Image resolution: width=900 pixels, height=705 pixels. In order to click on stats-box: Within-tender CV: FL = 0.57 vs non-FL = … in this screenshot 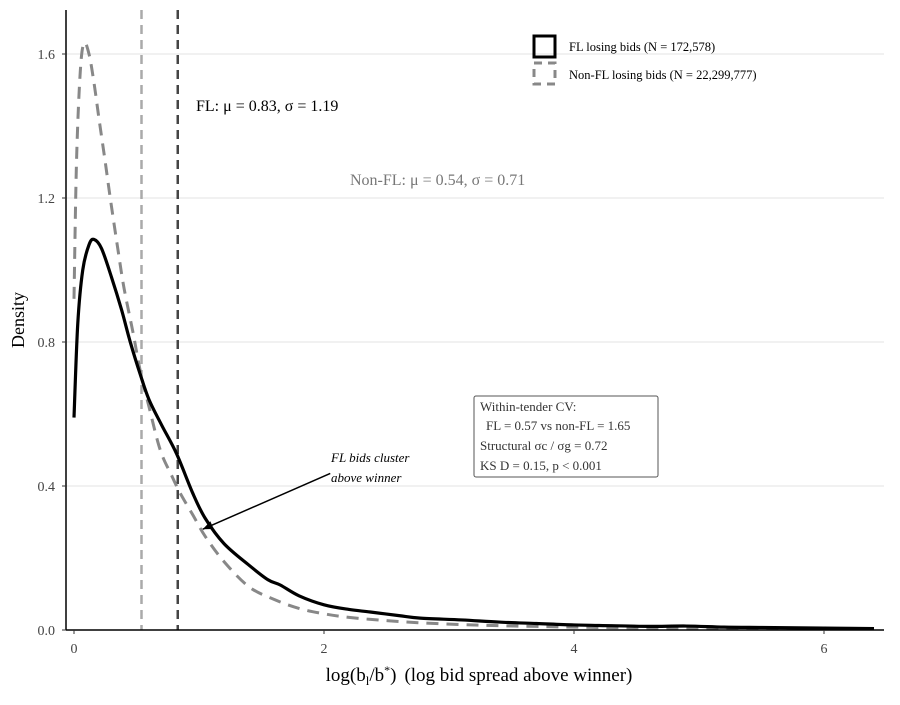, I will do `click(566, 436)`.